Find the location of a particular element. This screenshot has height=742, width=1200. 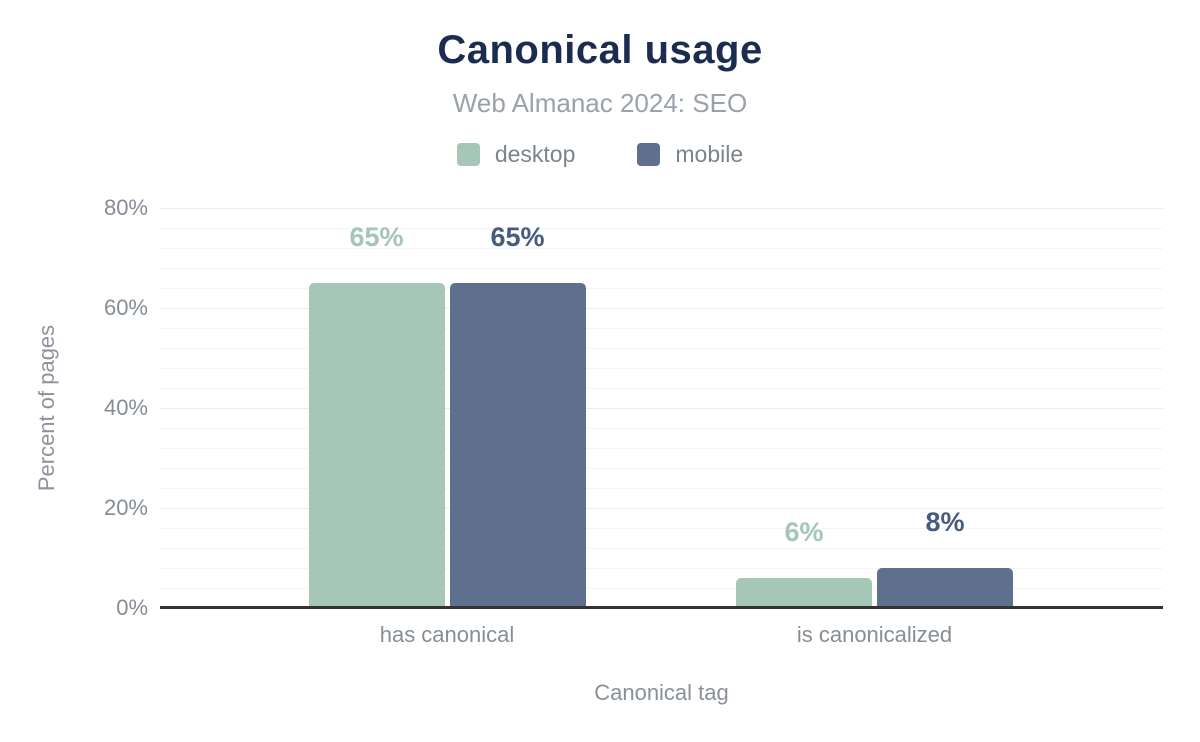

x-category-label-is-canonicalized: is canonicalized is located at coordinates (874, 634).